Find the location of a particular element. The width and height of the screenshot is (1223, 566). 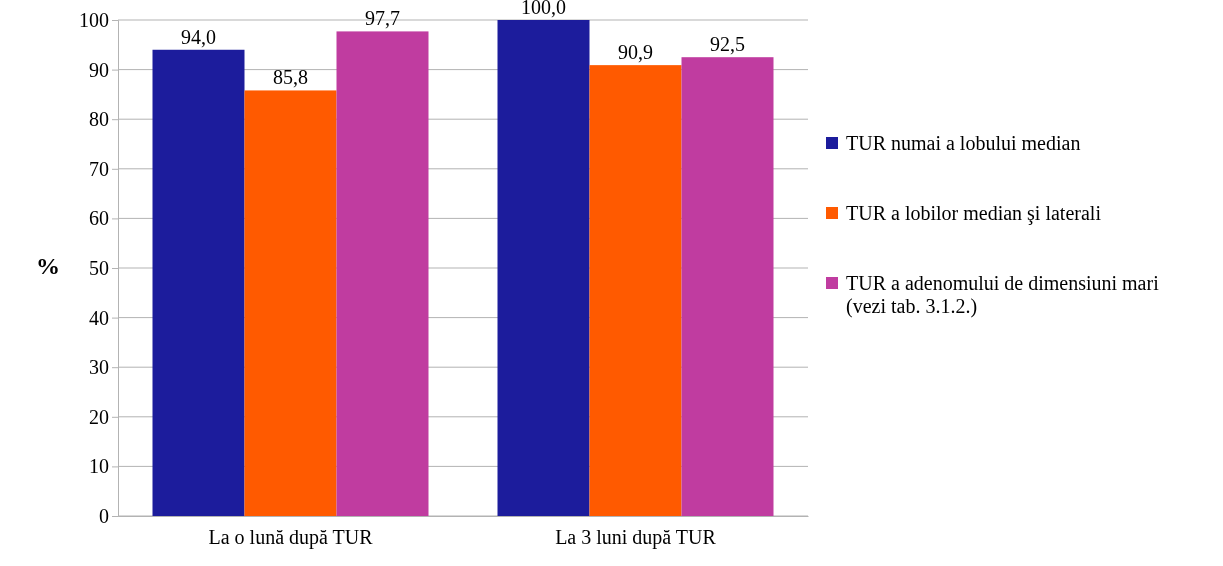

legend-label: TUR a adenomului de dimensiuni mari (vezi tab. 3.1.2.) is located at coordinates (1003, 295).